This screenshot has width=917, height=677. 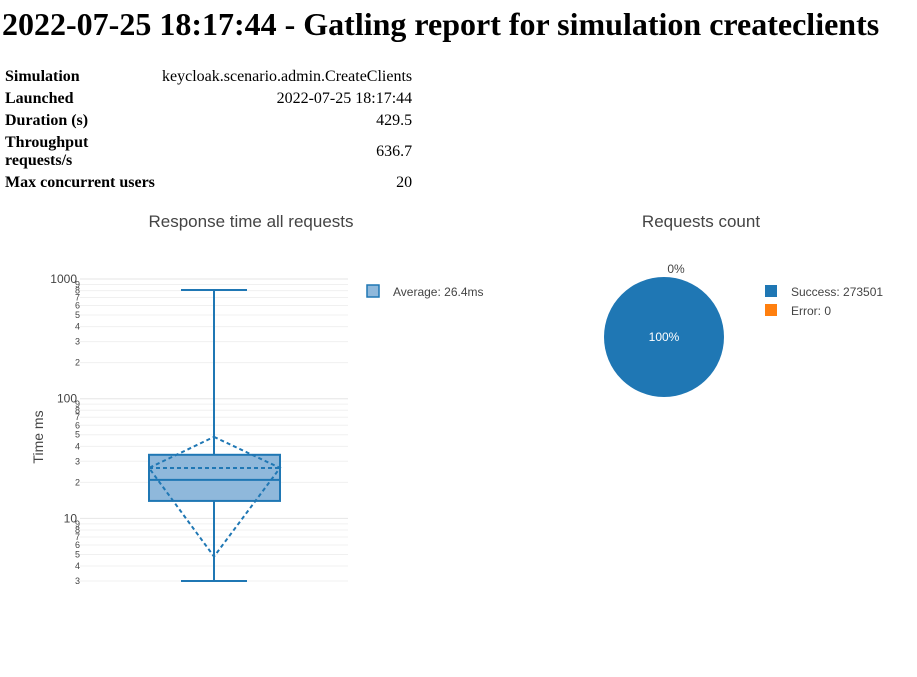 What do you see at coordinates (47, 151) in the screenshot?
I see `summary-label: Throughput requests/s` at bounding box center [47, 151].